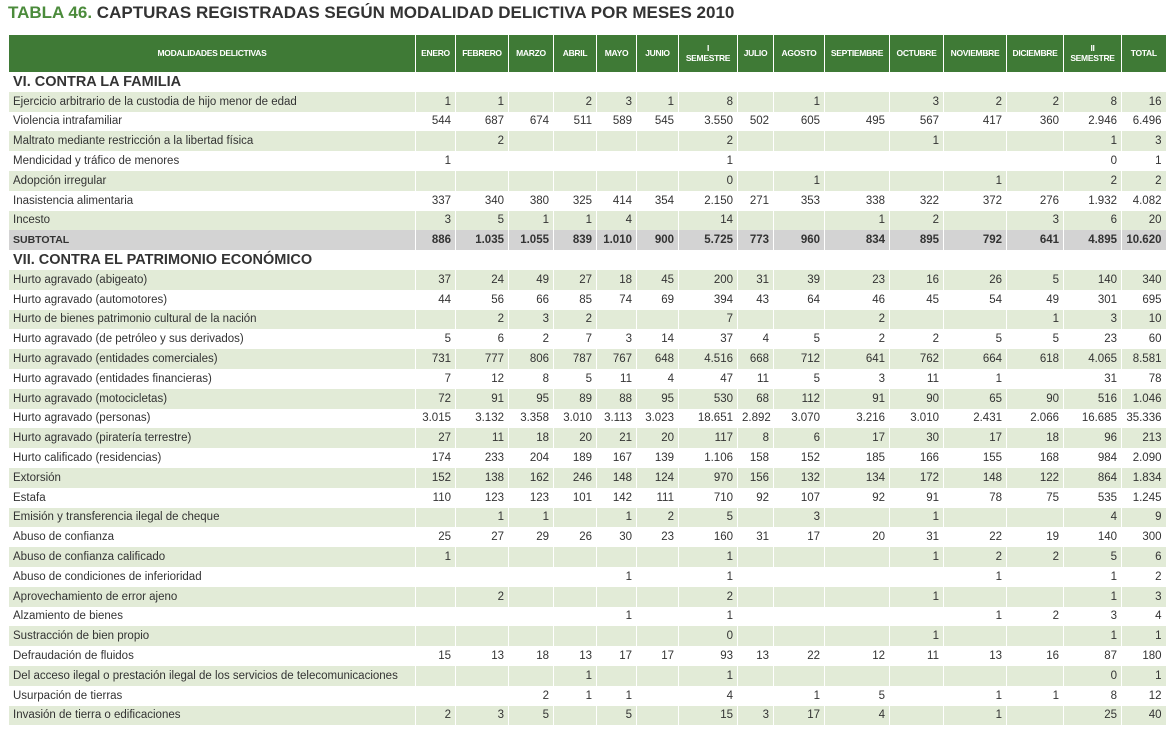 Image resolution: width=1173 pixels, height=731 pixels. What do you see at coordinates (657, 477) in the screenshot?
I see `cell: 124` at bounding box center [657, 477].